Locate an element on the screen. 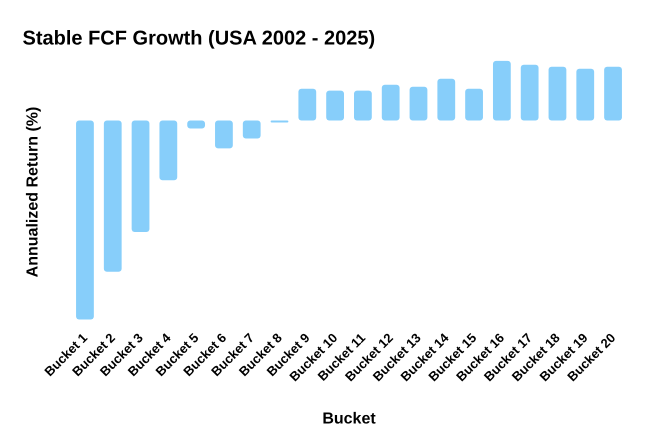  y-axis-title: Annualized Return (%) is located at coordinates (33, 192).